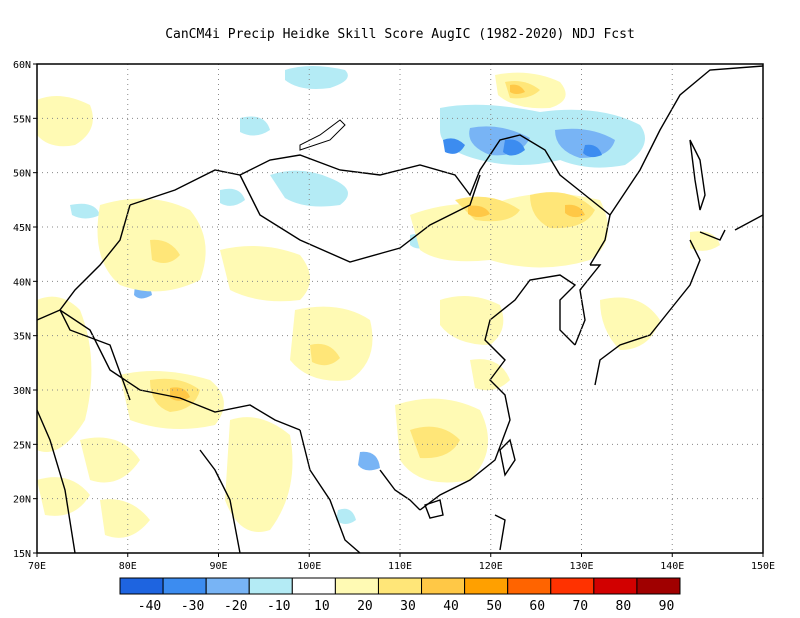 This screenshot has width=800, height=618. Describe the element at coordinates (22, 337) in the screenshot. I see `lat-tick-label: 35N` at that location.